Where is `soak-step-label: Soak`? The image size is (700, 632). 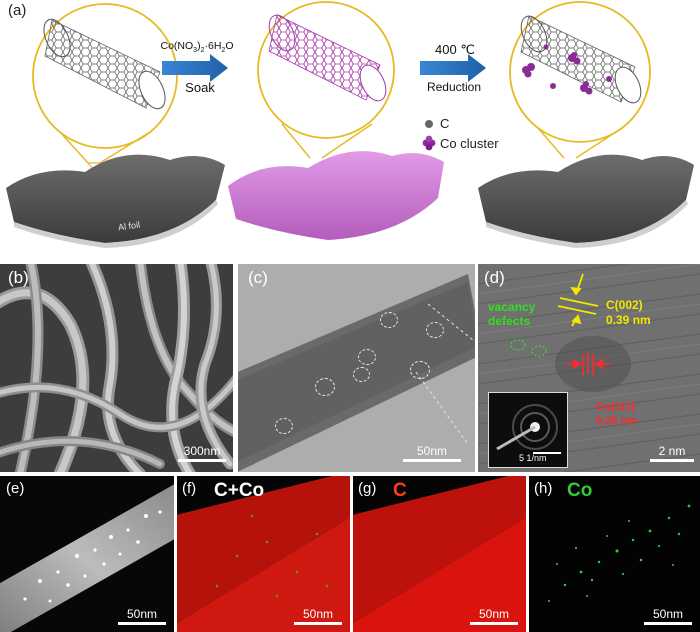
soak-step-label: Soak is located at coordinates (200, 87).